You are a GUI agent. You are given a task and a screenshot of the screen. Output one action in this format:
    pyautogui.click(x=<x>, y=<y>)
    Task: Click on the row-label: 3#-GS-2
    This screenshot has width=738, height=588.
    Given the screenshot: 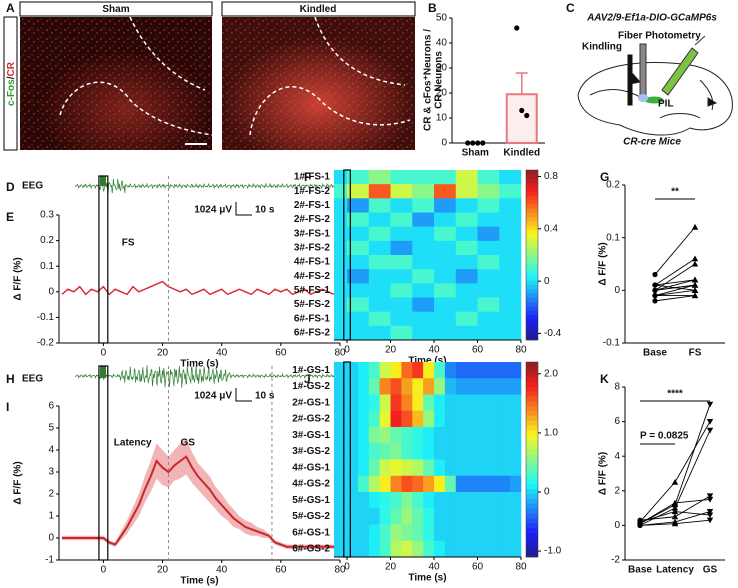 What is the action you would take?
    pyautogui.click(x=311, y=451)
    